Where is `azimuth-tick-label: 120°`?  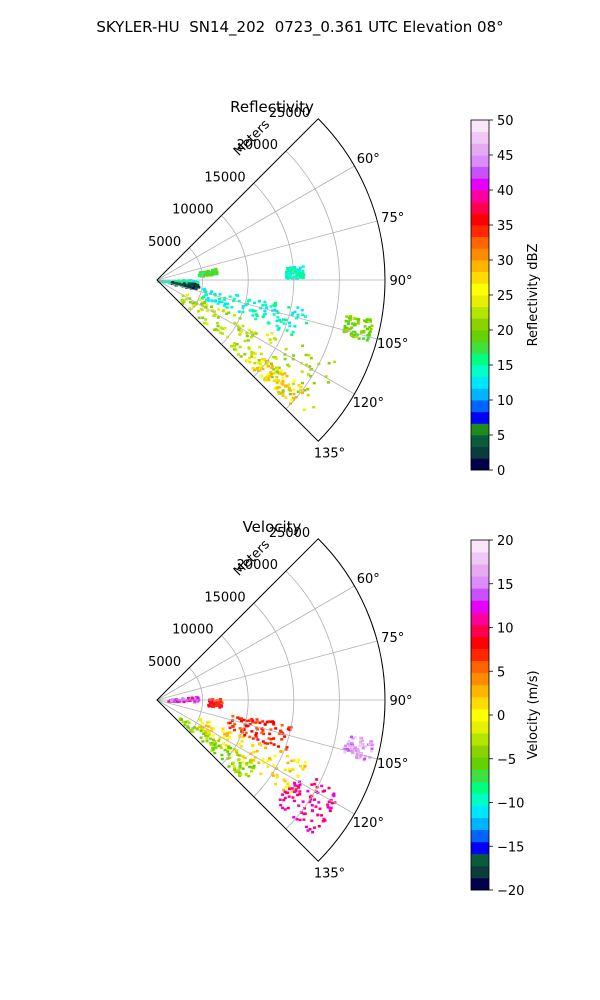
azimuth-tick-label: 120° is located at coordinates (368, 823).